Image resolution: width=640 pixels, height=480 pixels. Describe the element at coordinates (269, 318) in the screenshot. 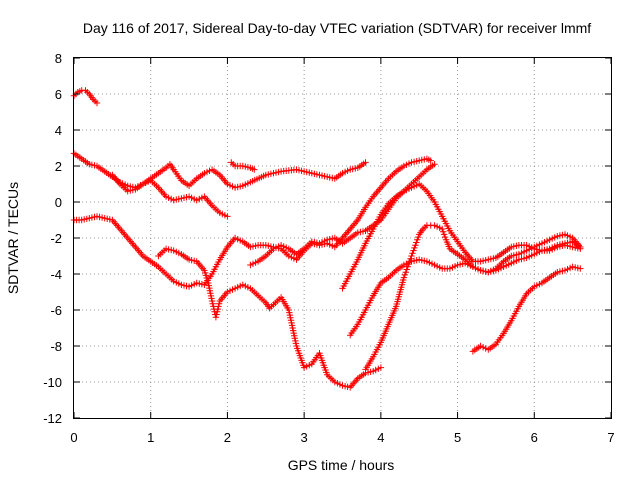

I see `series-line` at that location.